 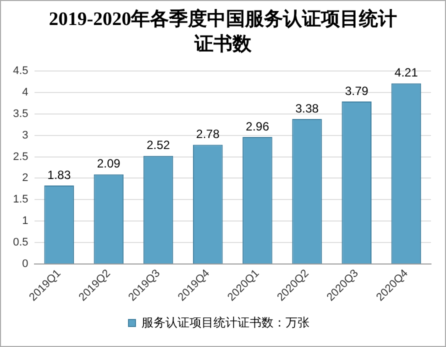 What do you see at coordinates (158, 145) in the screenshot?
I see `data-label: 2.52` at bounding box center [158, 145].